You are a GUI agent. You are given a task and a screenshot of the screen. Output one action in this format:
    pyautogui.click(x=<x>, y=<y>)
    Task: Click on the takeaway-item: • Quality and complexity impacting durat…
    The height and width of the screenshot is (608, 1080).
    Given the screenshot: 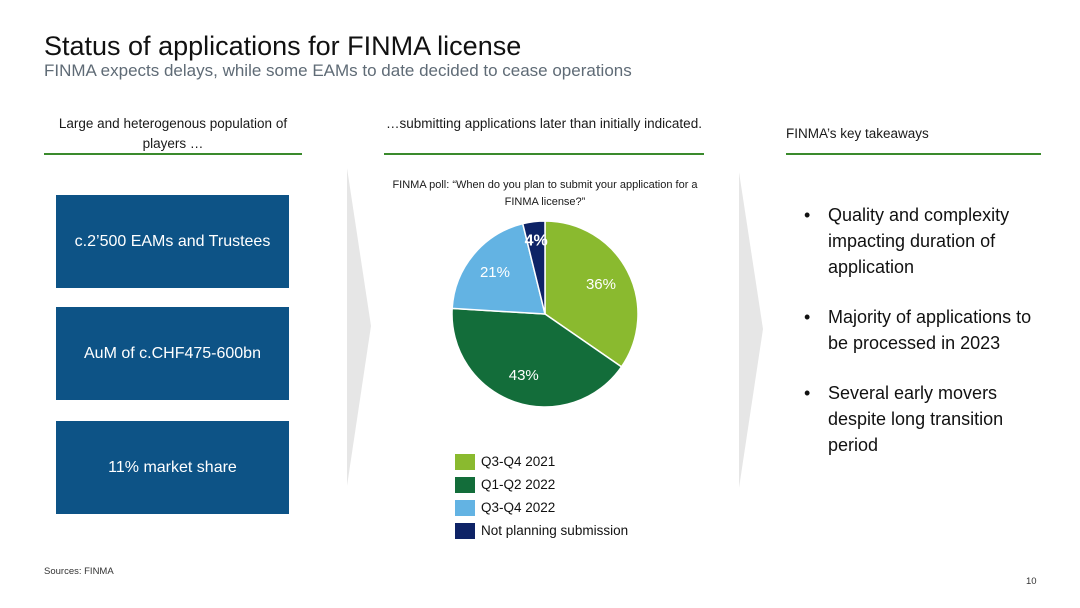 What is the action you would take?
    pyautogui.click(x=924, y=241)
    